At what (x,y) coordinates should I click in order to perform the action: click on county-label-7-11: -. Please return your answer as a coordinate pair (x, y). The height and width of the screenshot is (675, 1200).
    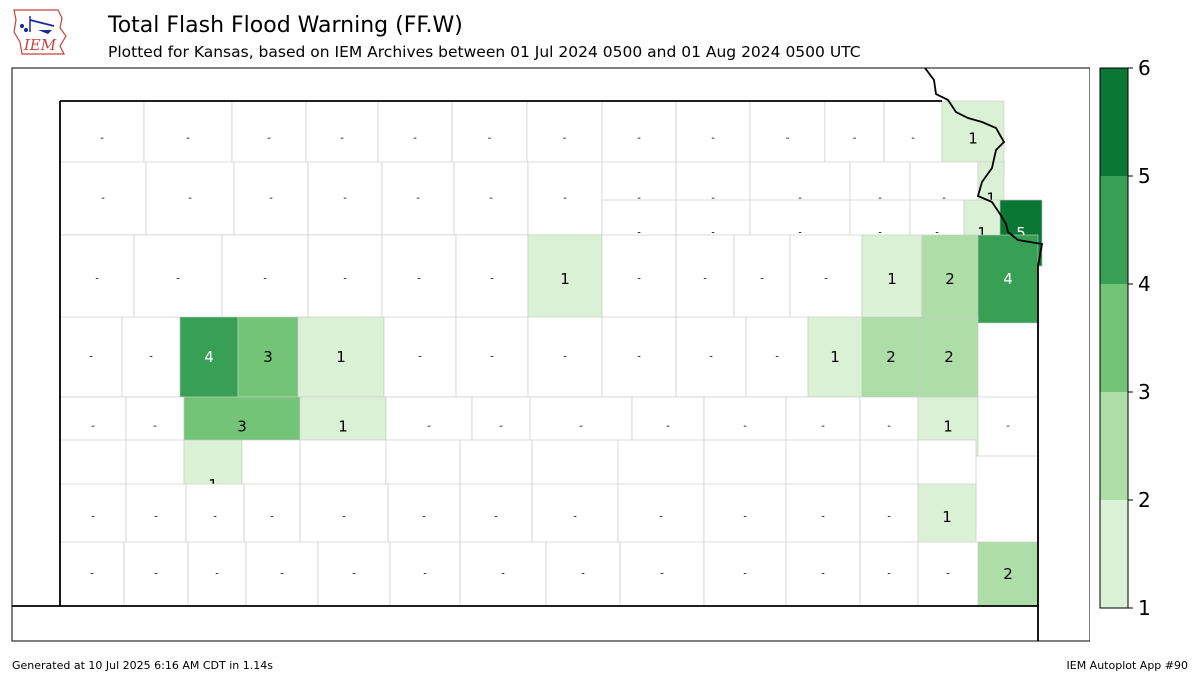
    Looking at the image, I should click on (889, 517).